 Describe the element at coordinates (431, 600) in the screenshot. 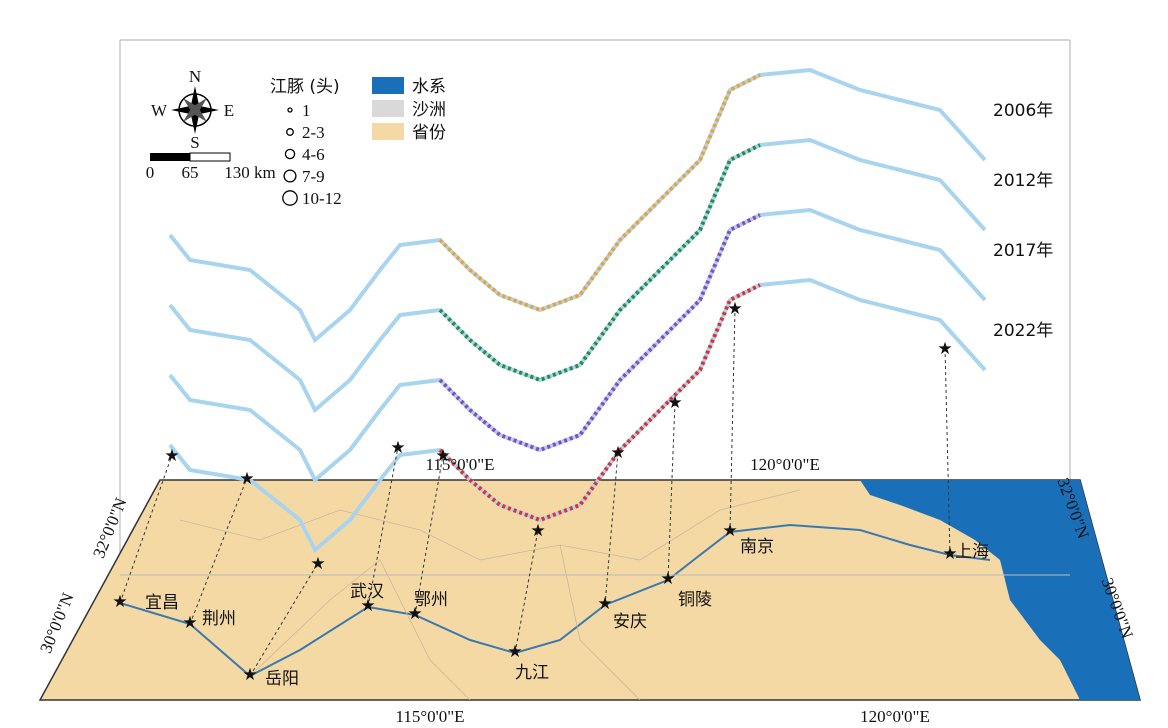

I see `city-label: 鄂州` at that location.